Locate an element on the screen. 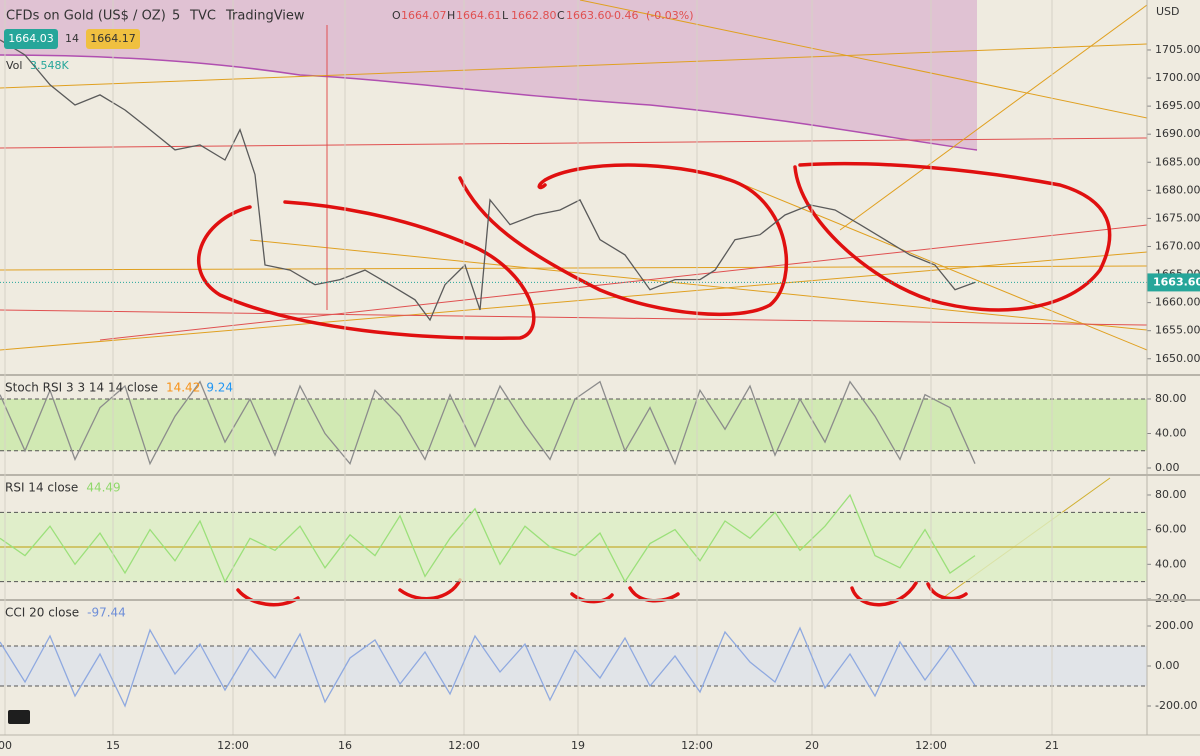 This screenshot has width=1200, height=756. y-tick-label: 1675.00 is located at coordinates (1177, 217).